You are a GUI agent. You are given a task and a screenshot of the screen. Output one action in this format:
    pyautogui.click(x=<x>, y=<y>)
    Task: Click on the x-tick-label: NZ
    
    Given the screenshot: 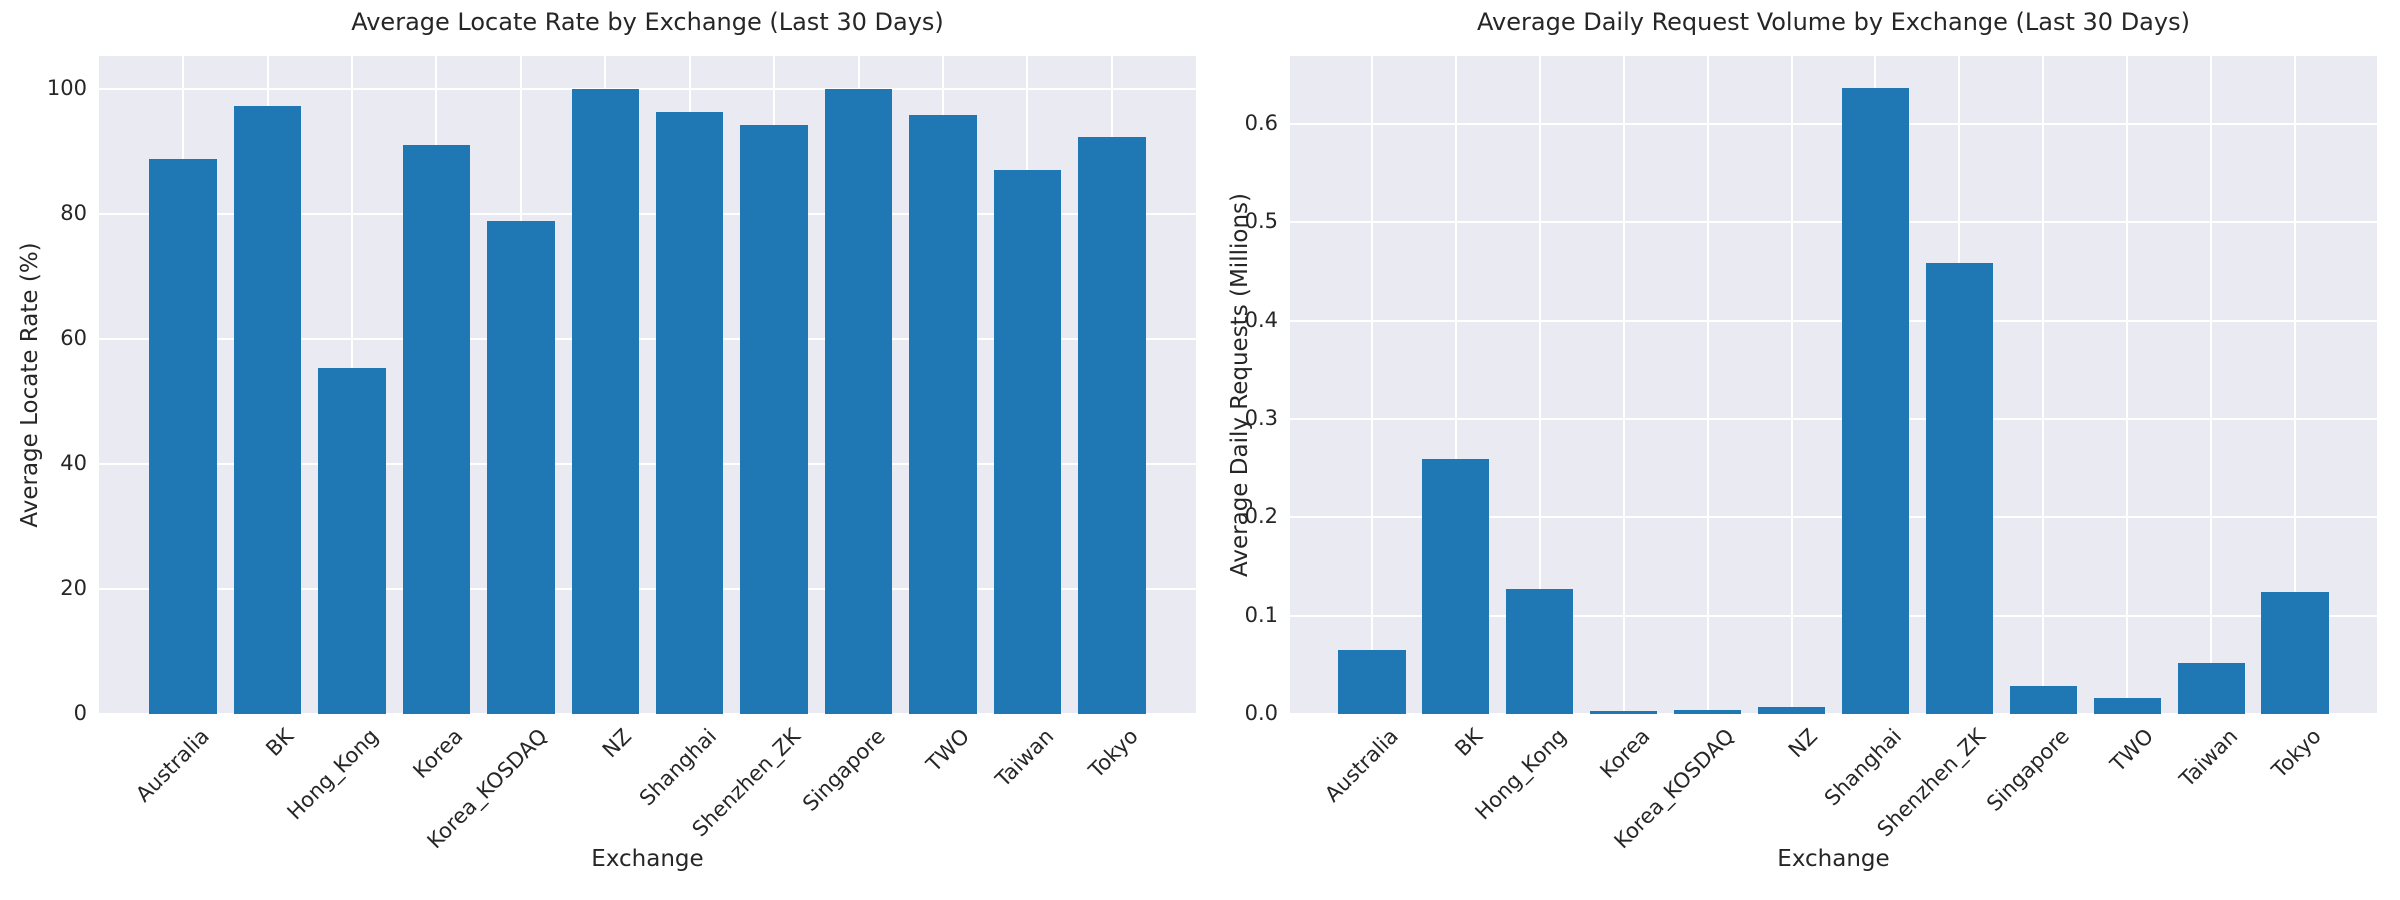 What is the action you would take?
    pyautogui.click(x=1803, y=743)
    